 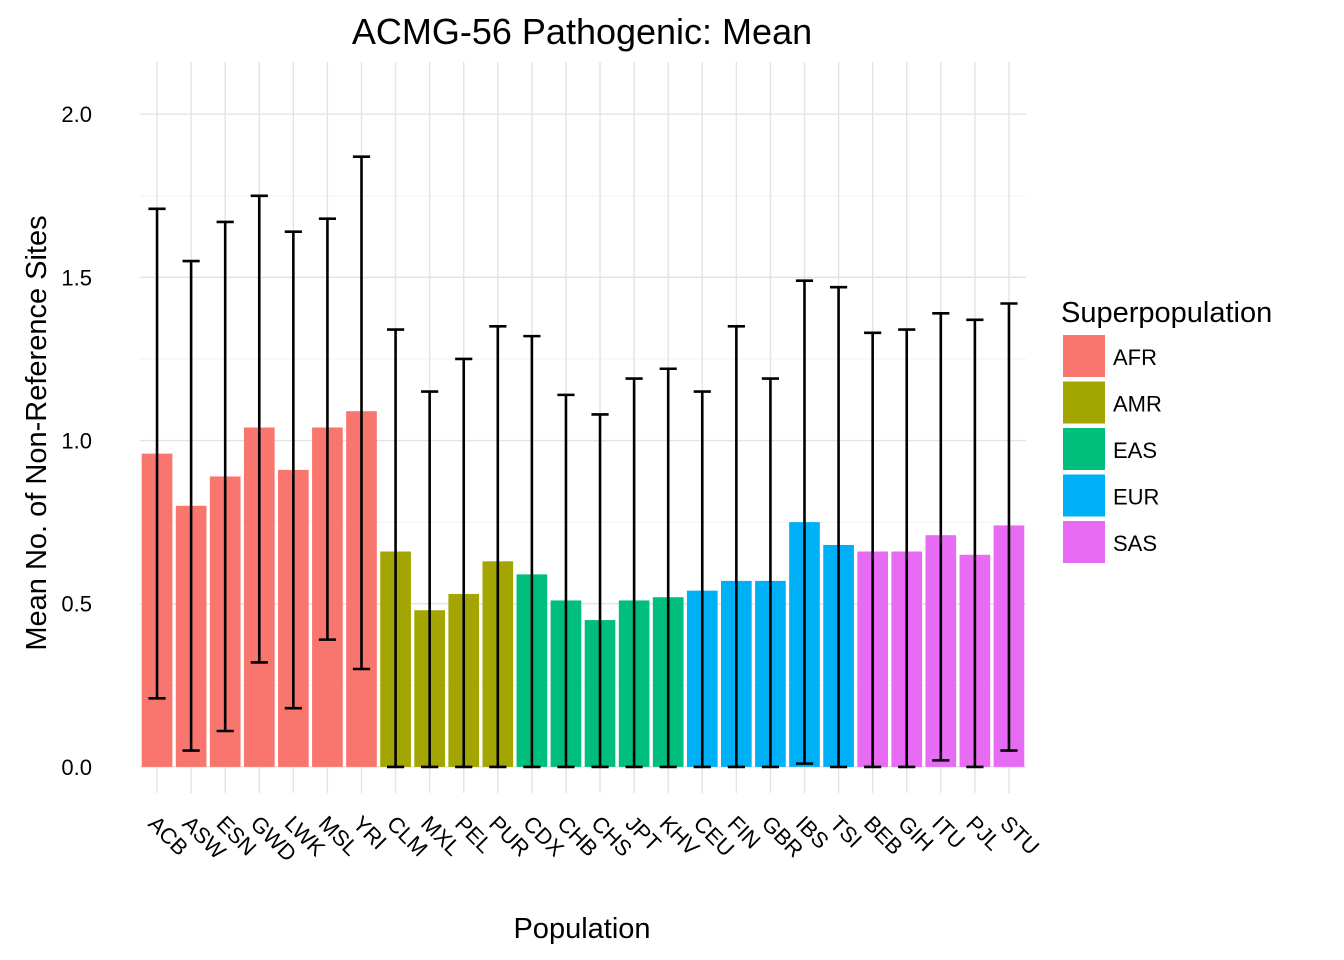 I want to click on x-tick-label-pjl: PJL, so click(x=983, y=833).